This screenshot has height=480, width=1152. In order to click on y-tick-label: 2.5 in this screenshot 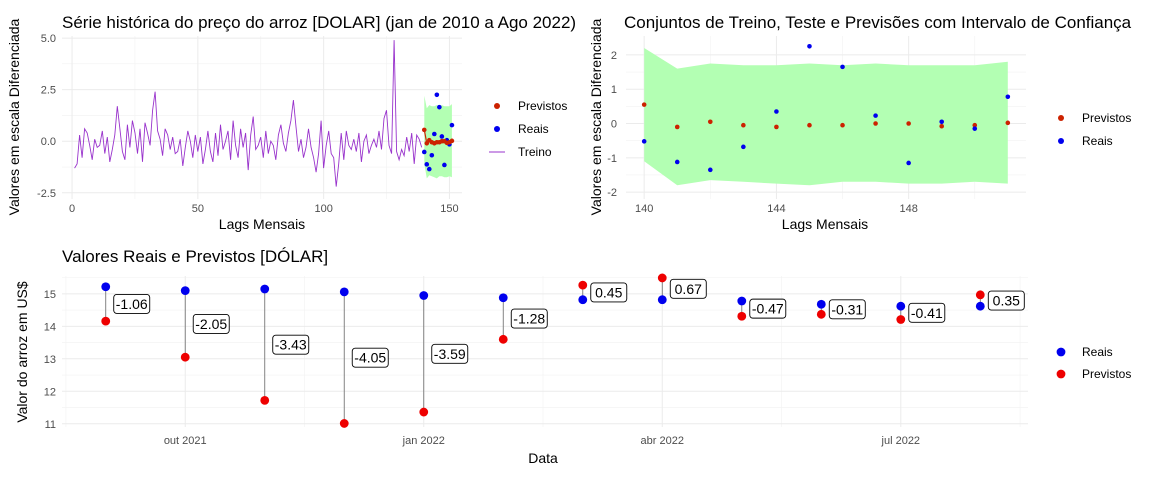, I will do `click(48, 91)`.